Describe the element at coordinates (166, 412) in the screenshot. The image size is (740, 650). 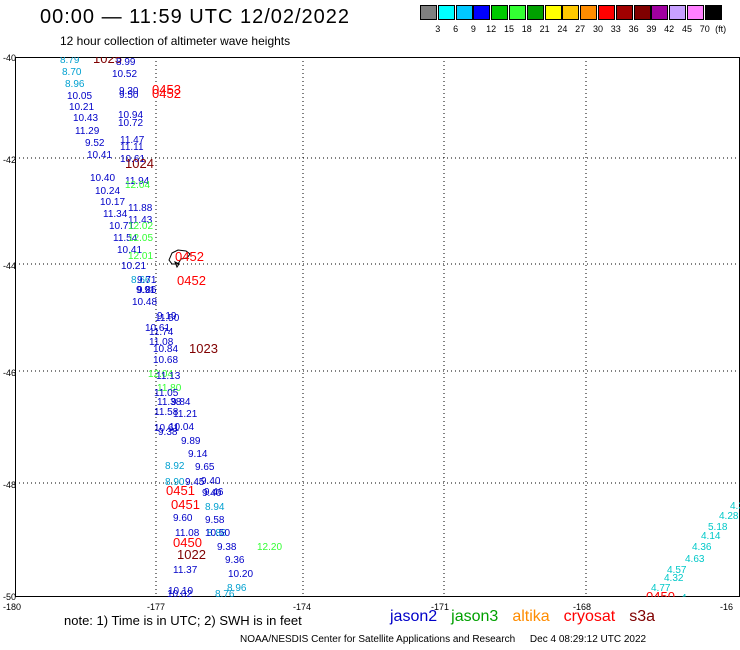
I see `wave-height-label: 11.58` at that location.